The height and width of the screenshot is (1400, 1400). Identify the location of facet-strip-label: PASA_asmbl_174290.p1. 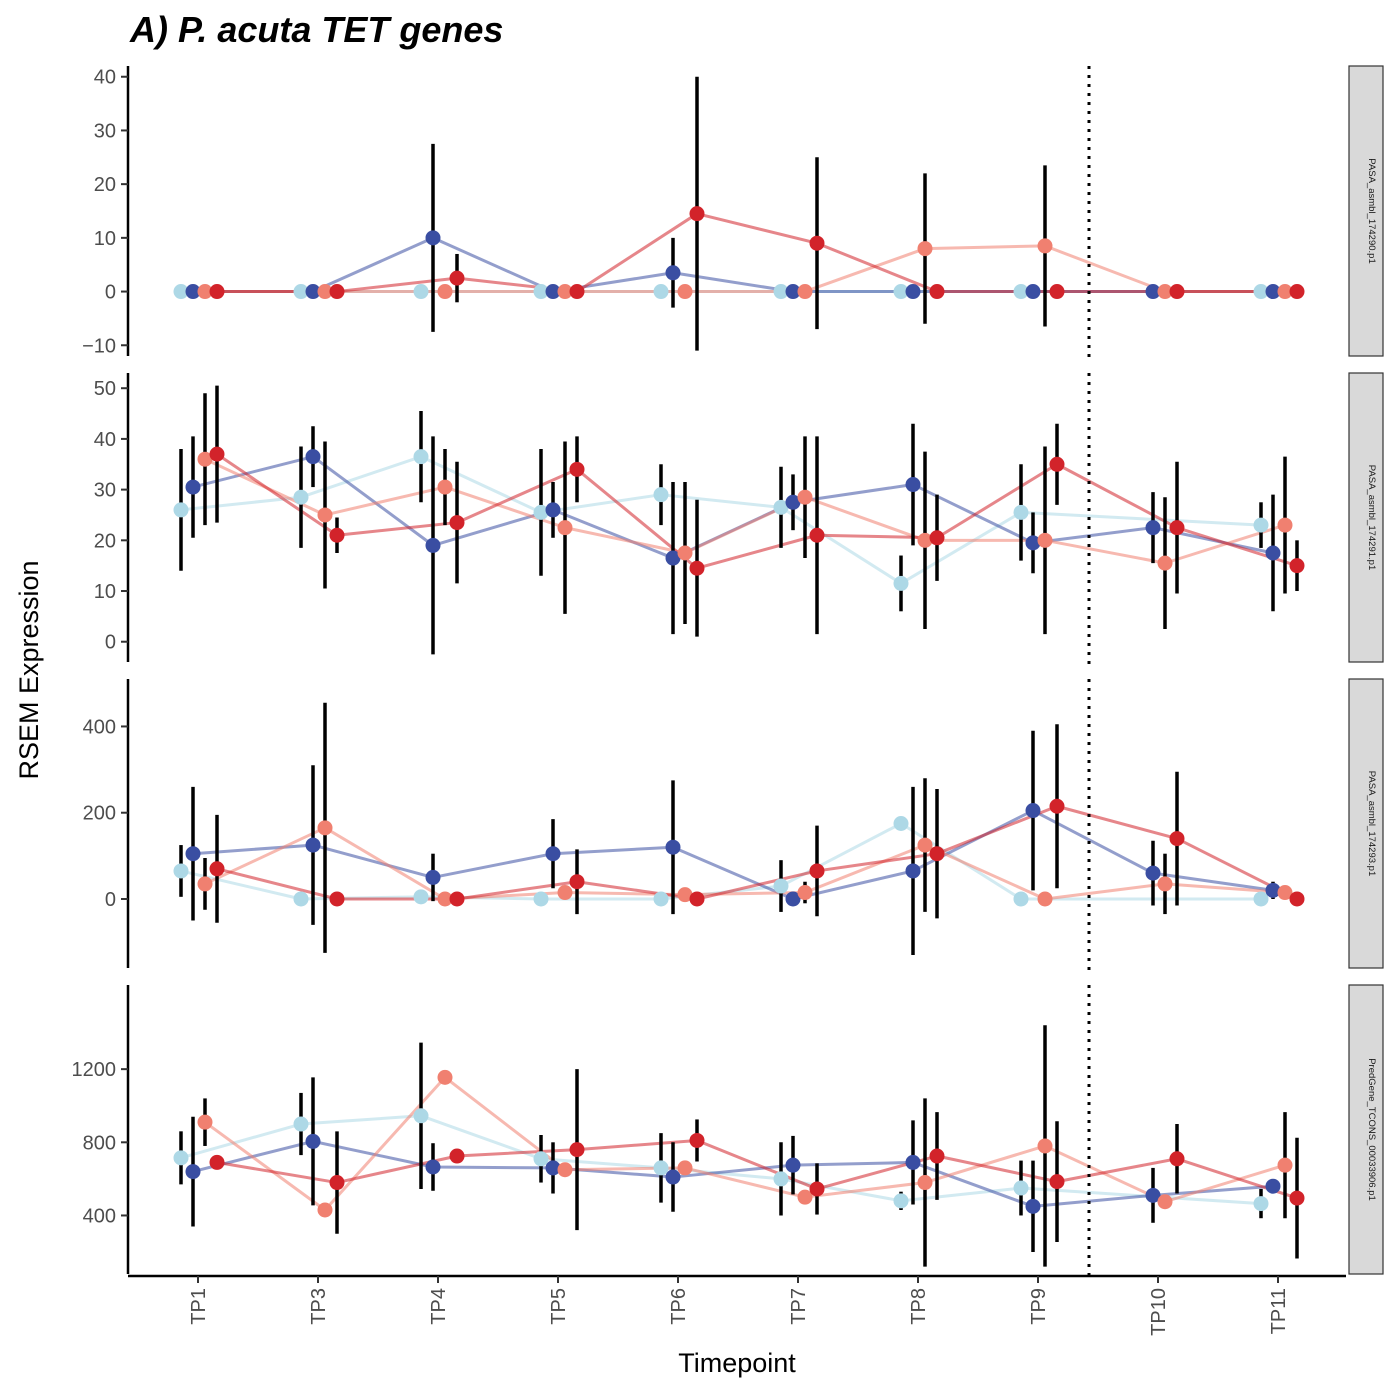
(1371, 210).